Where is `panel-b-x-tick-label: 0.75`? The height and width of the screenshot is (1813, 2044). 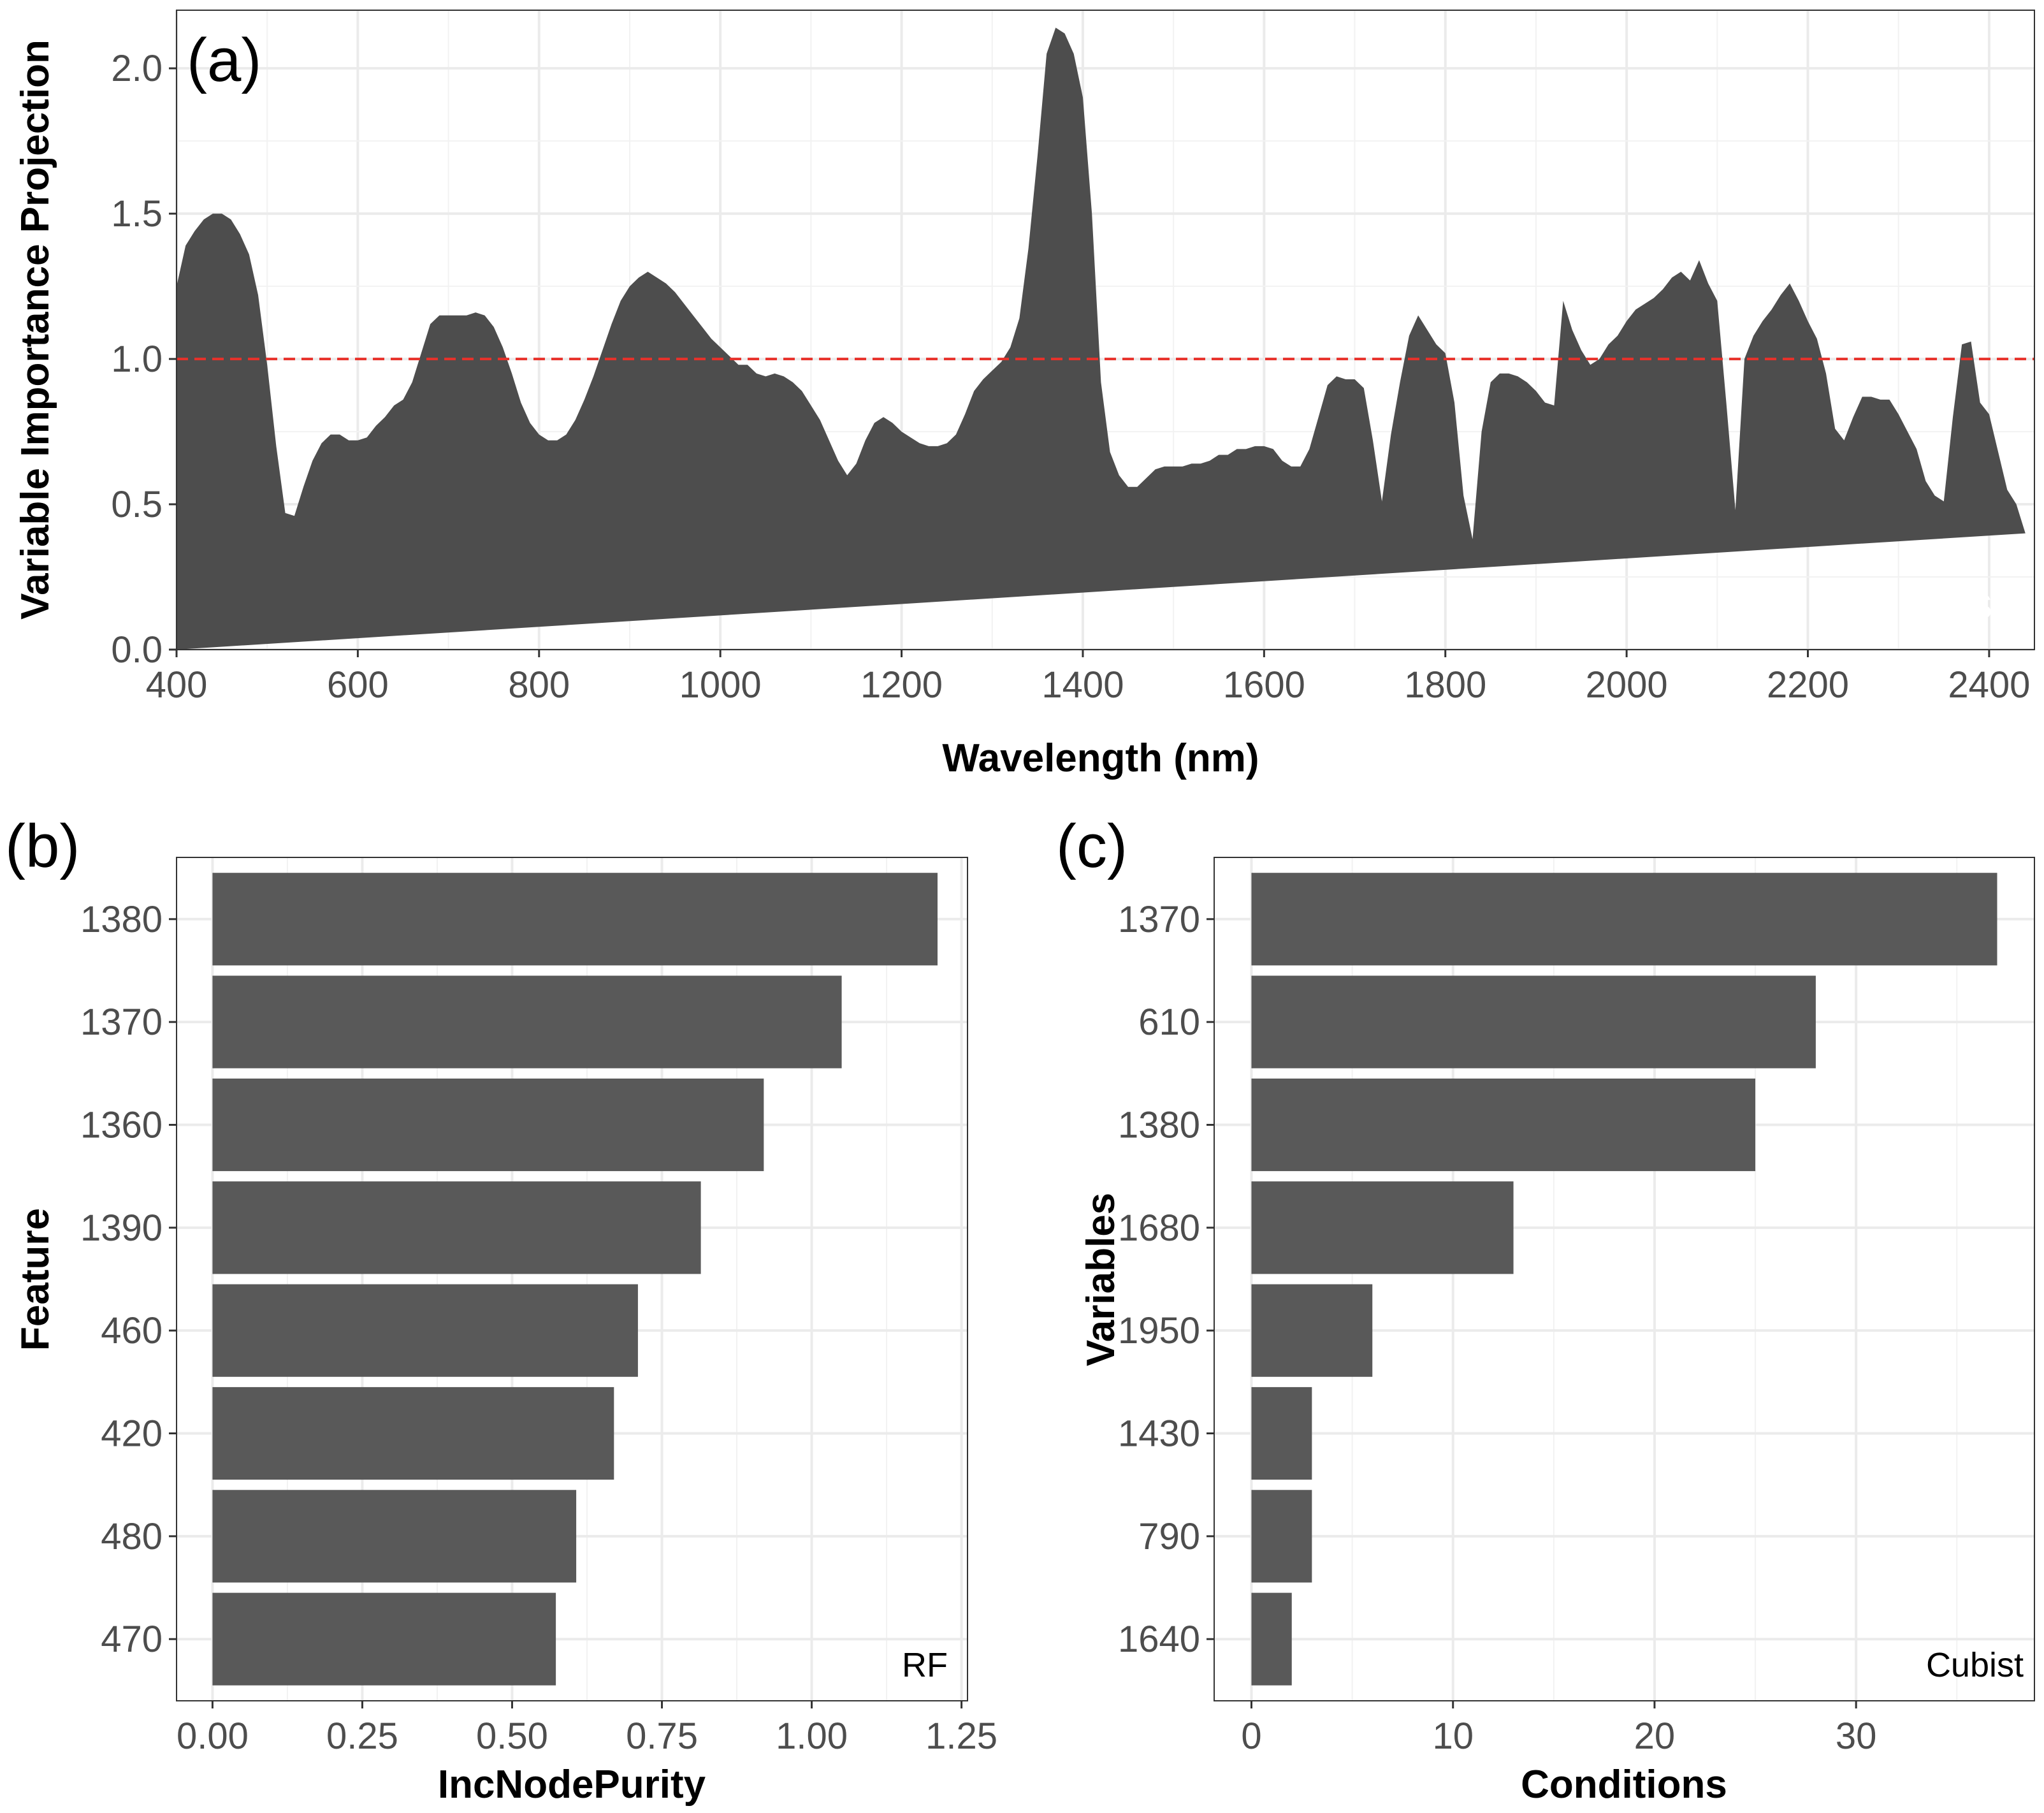 panel-b-x-tick-label: 0.75 is located at coordinates (662, 1736).